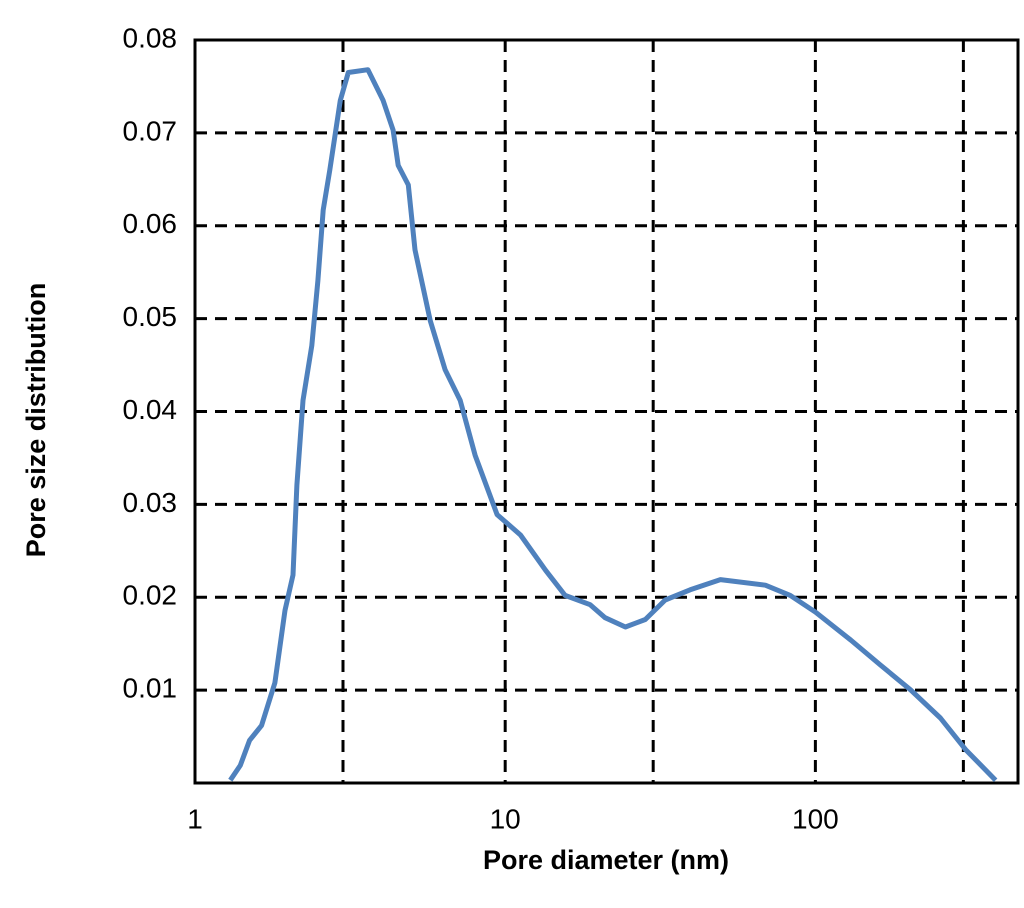 The width and height of the screenshot is (1024, 908). I want to click on x-tick-label: 1, so click(195, 818).